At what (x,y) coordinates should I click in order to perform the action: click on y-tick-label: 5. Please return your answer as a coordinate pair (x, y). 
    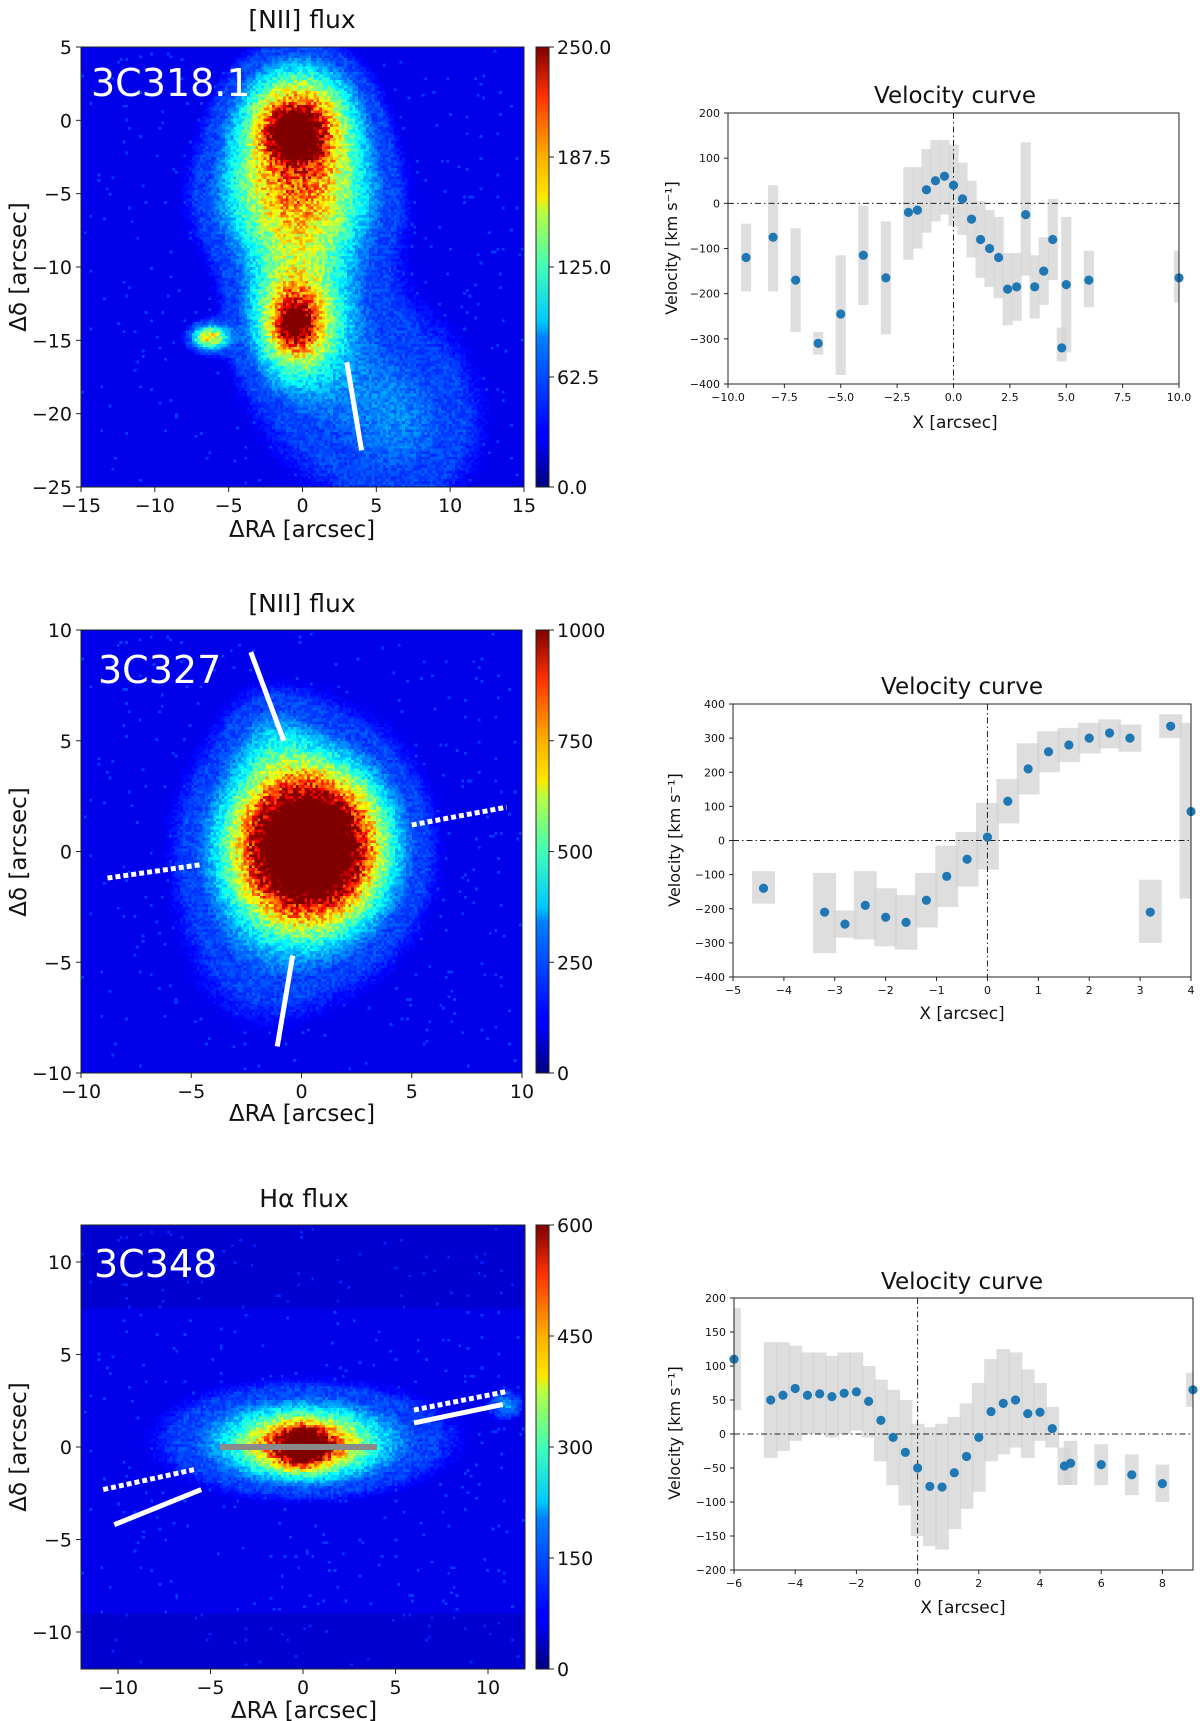
    Looking at the image, I should click on (66, 1356).